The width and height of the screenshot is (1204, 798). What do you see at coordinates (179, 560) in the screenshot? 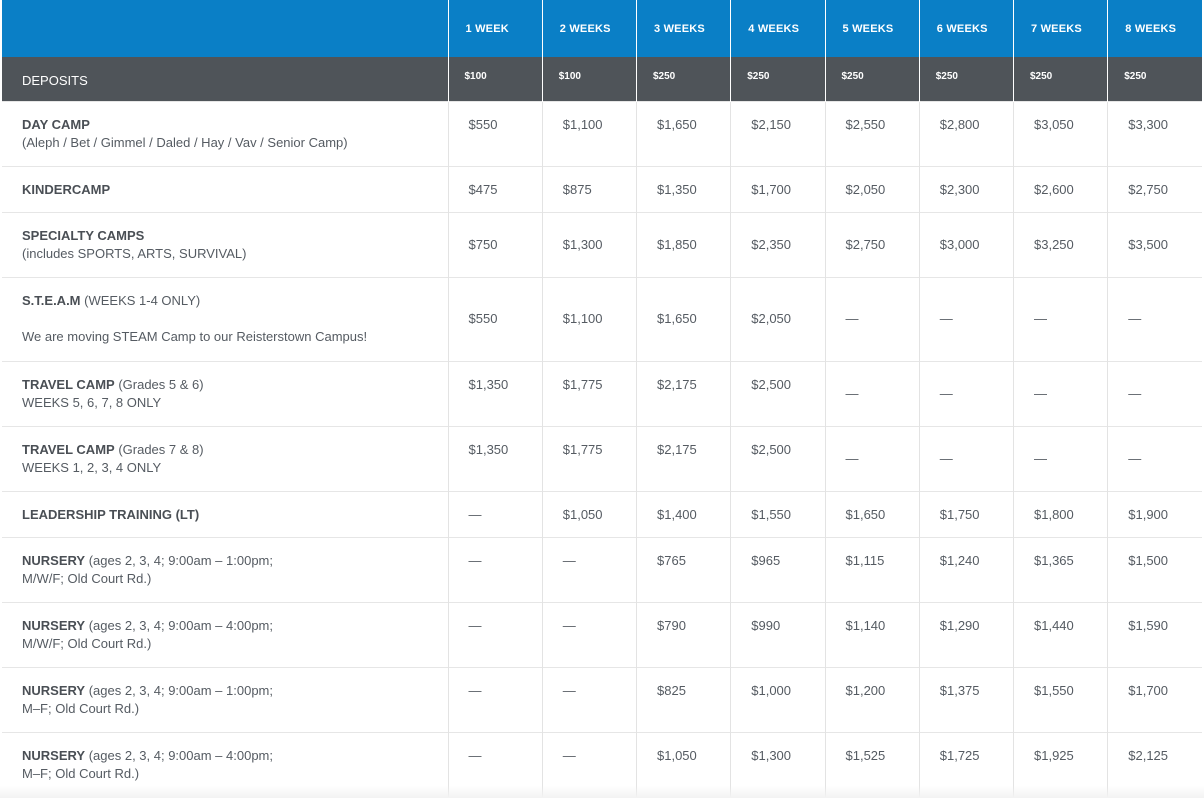
I see `program-qualifier: (ages 2, 3, 4; 9:00am – 1:00pm;` at bounding box center [179, 560].